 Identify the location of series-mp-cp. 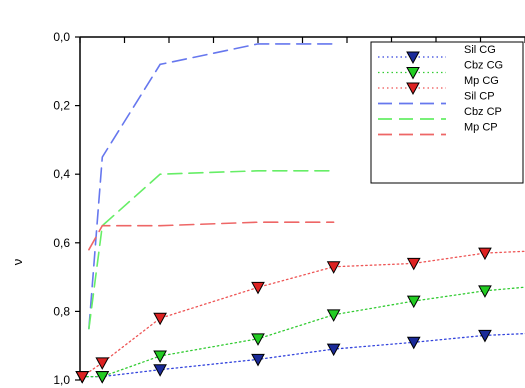
(211, 236).